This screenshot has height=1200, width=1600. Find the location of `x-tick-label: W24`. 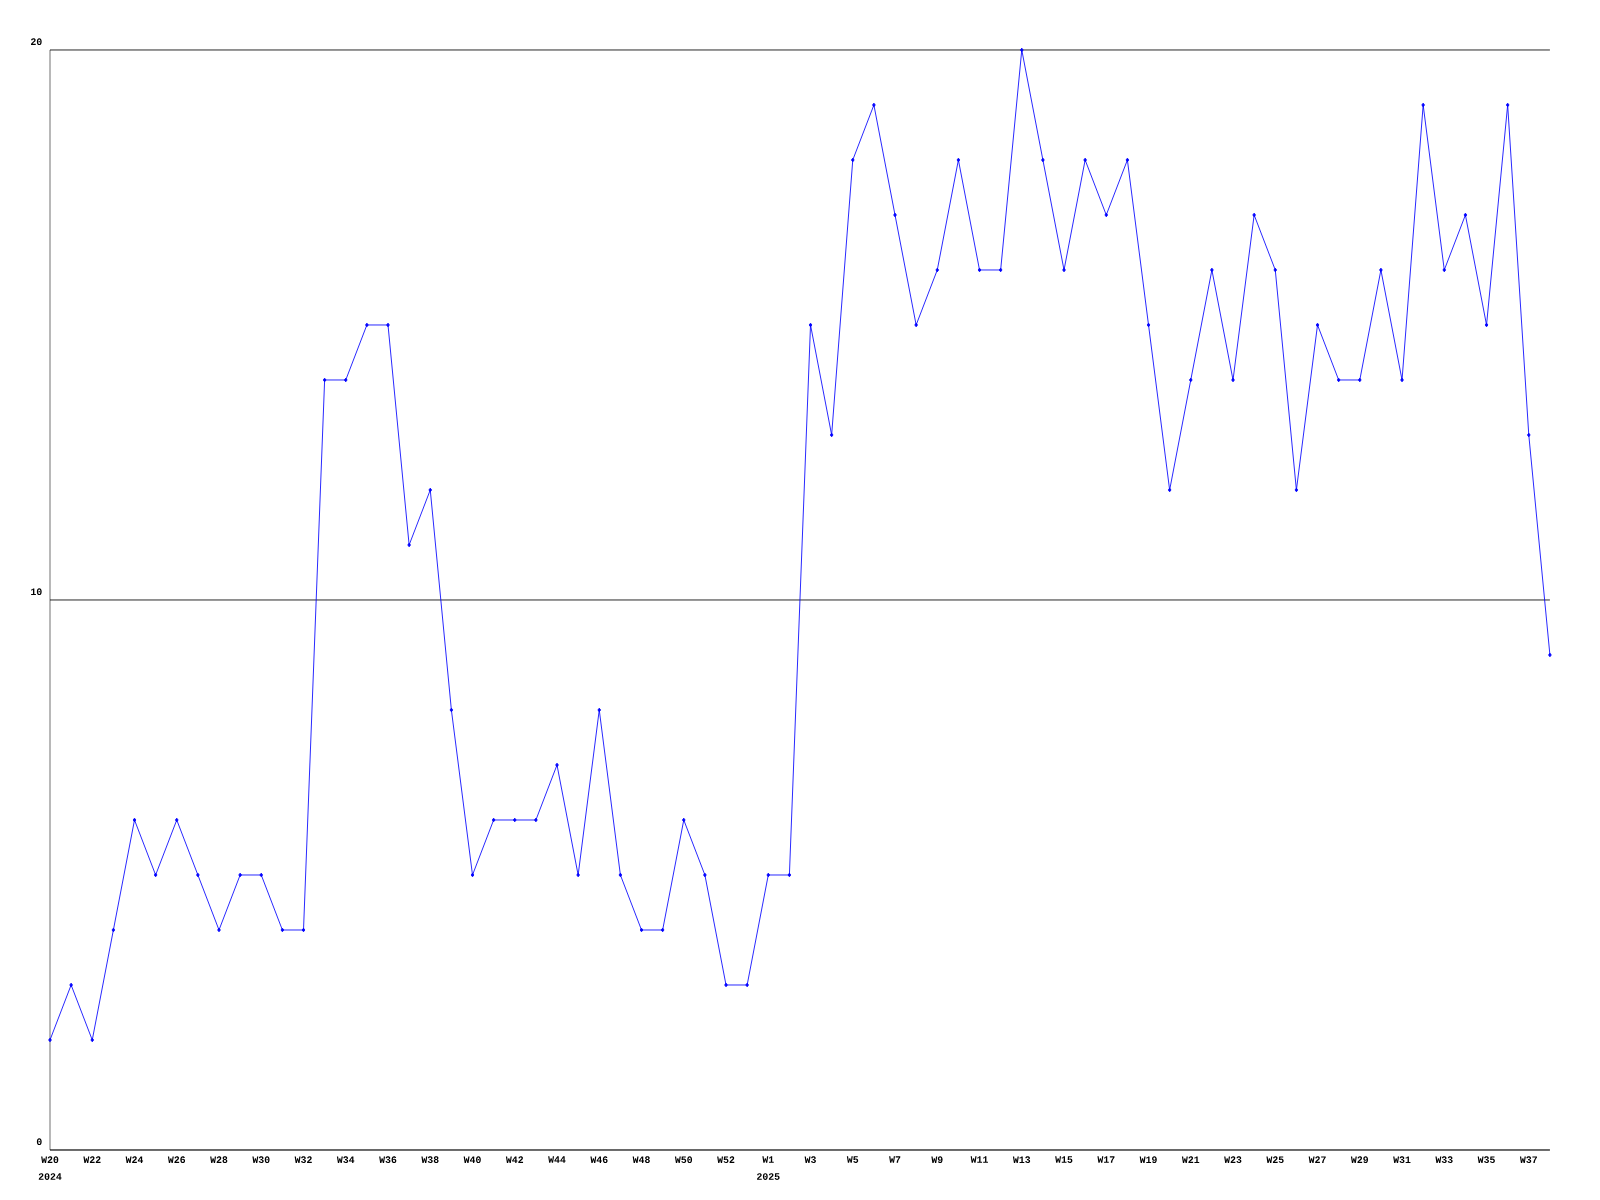

x-tick-label: W24 is located at coordinates (134, 1159).